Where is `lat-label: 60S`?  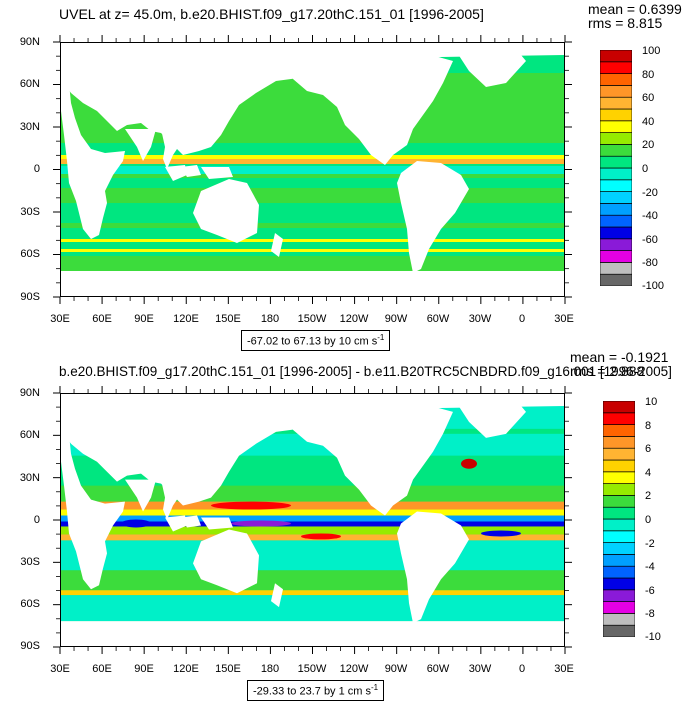
lat-label: 60S is located at coordinates (30, 254).